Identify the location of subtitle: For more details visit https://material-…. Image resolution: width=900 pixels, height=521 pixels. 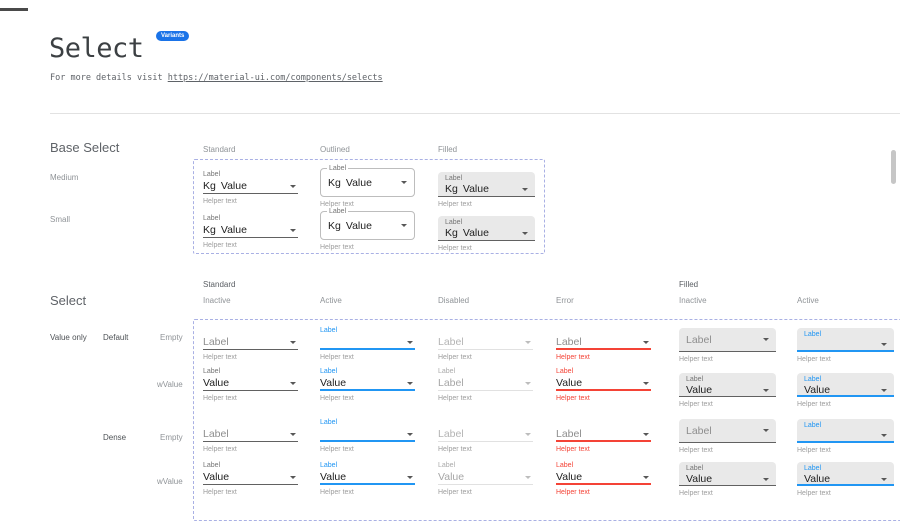
(216, 78).